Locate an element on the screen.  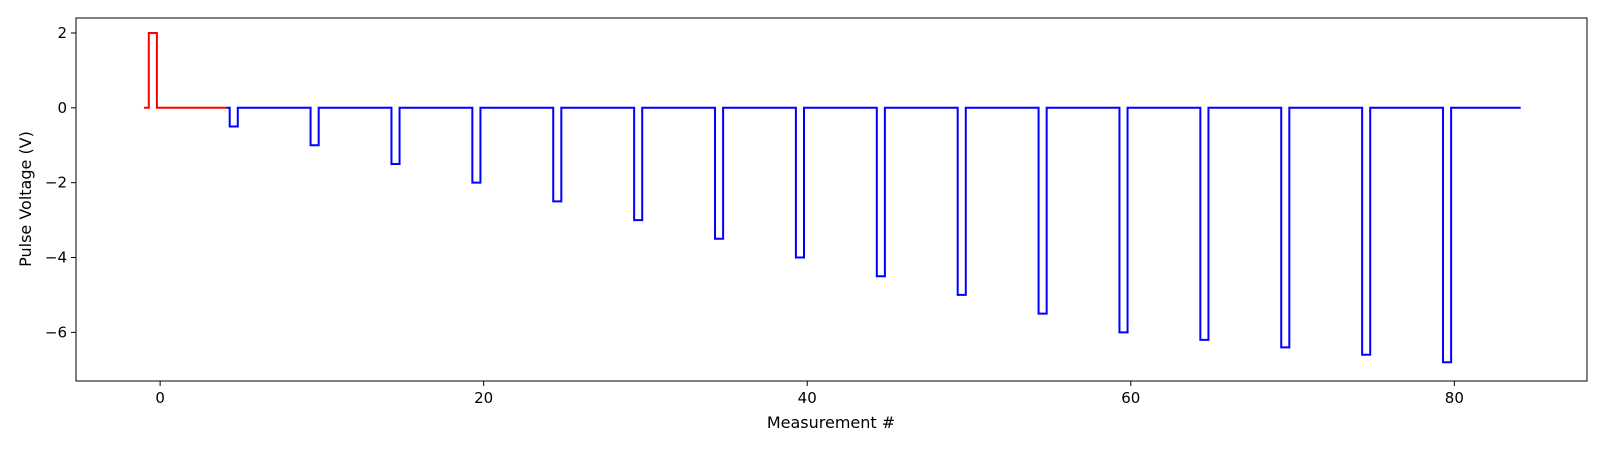
y-tick-label: −4 is located at coordinates (56, 258).